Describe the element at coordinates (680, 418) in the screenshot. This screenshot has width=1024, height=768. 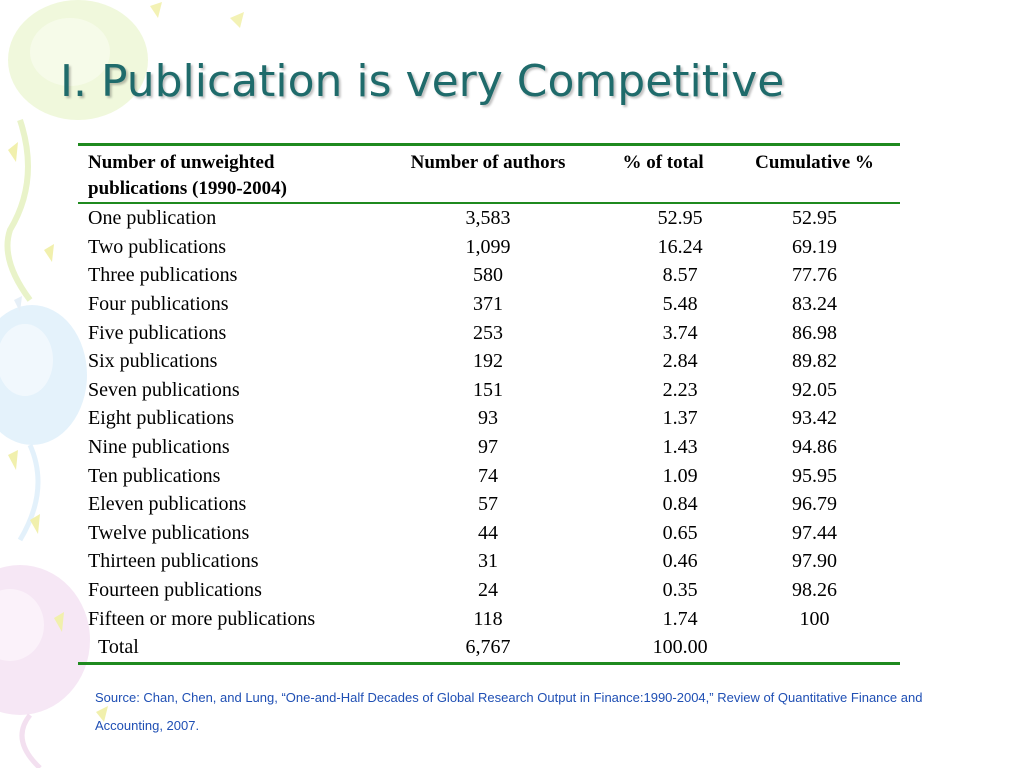
I see `row-percent: 1.37` at that location.